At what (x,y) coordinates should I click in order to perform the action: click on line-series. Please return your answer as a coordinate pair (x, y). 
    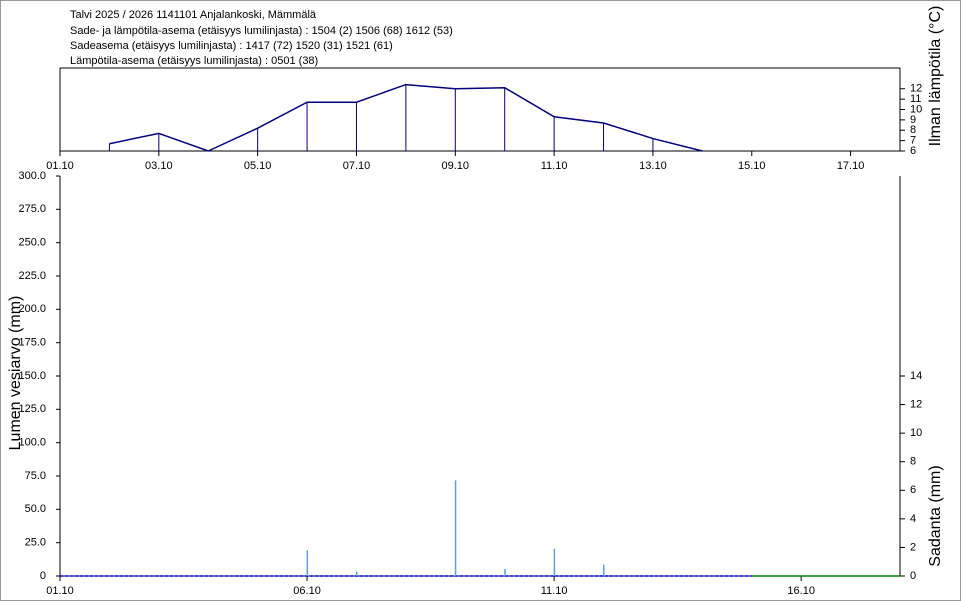
    Looking at the image, I should click on (406, 117).